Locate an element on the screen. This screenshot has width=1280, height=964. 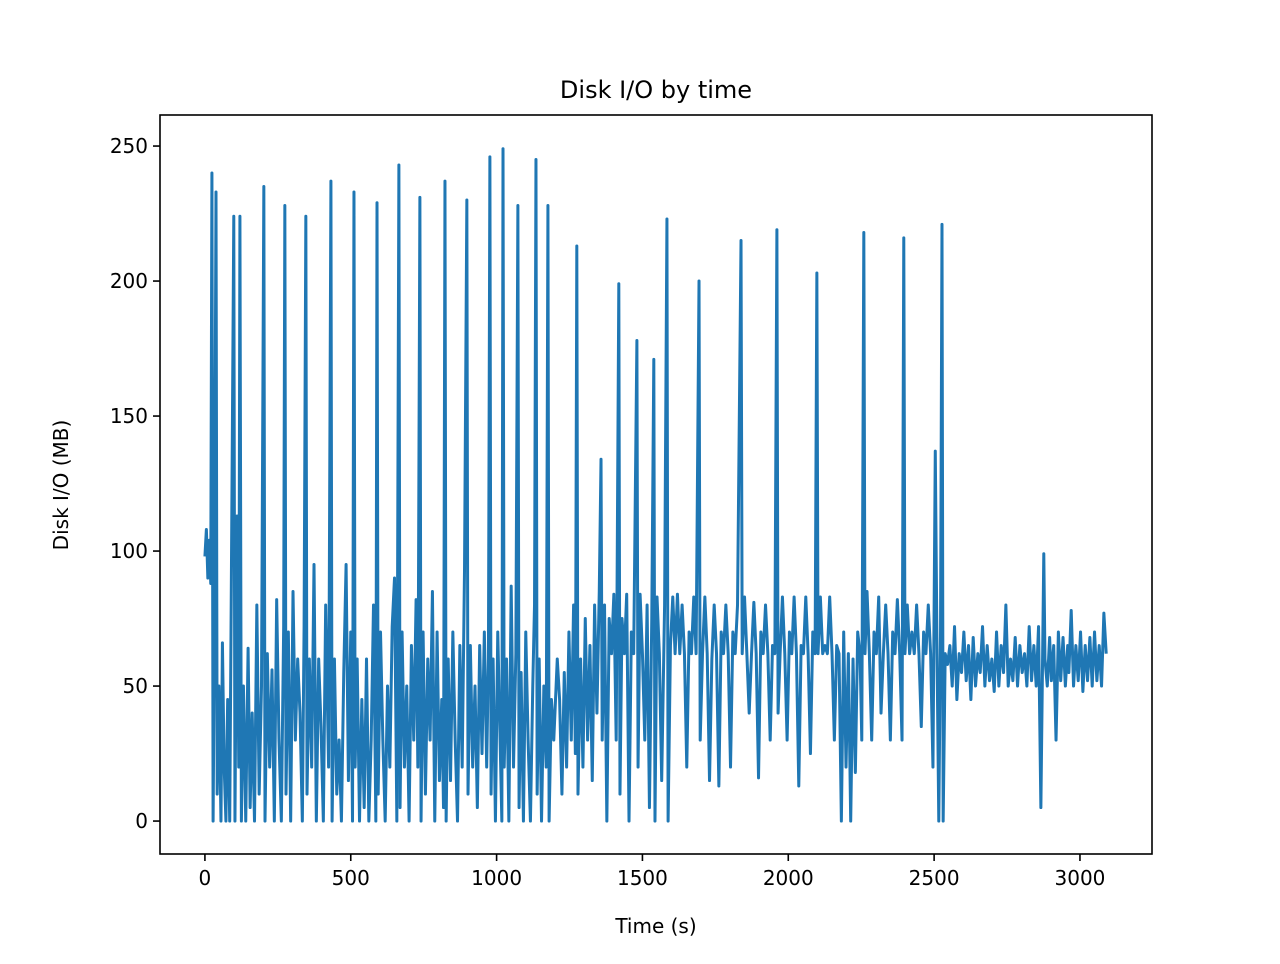
x-tick-label: 1500 is located at coordinates (642, 878).